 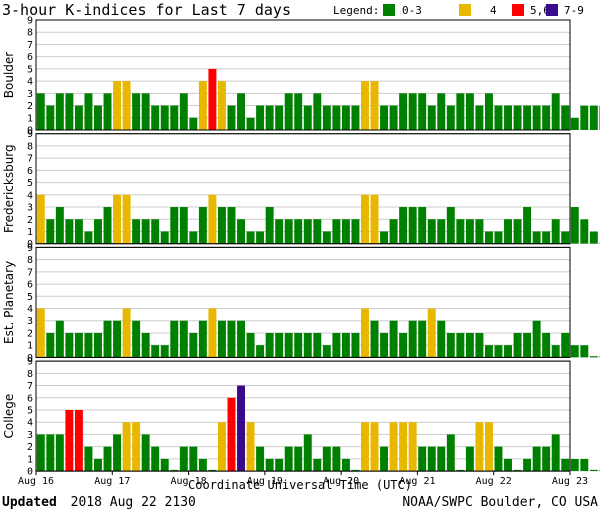 What do you see at coordinates (341, 481) in the screenshot?
I see `x-tick-label: Aug 20` at bounding box center [341, 481].